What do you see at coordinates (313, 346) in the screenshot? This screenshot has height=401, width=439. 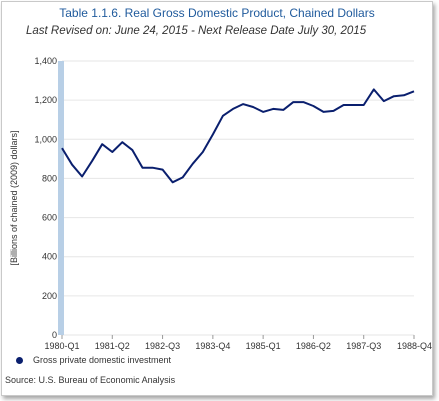 I see `x-tick-label: 1986-Q2` at bounding box center [313, 346].